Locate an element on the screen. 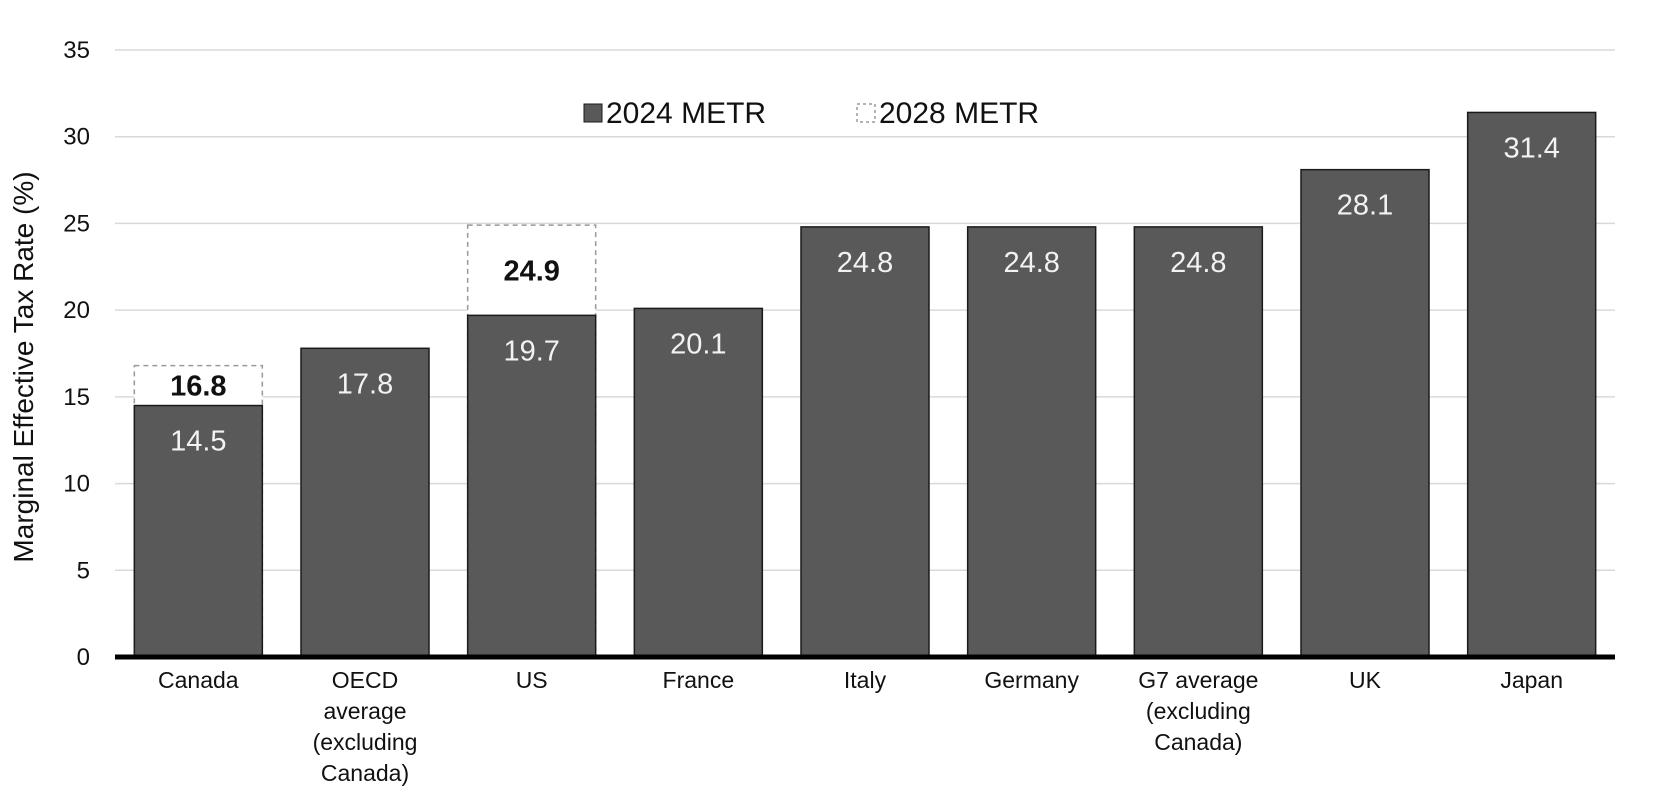 The height and width of the screenshot is (795, 1658). x-category-label: France is located at coordinates (699, 680).